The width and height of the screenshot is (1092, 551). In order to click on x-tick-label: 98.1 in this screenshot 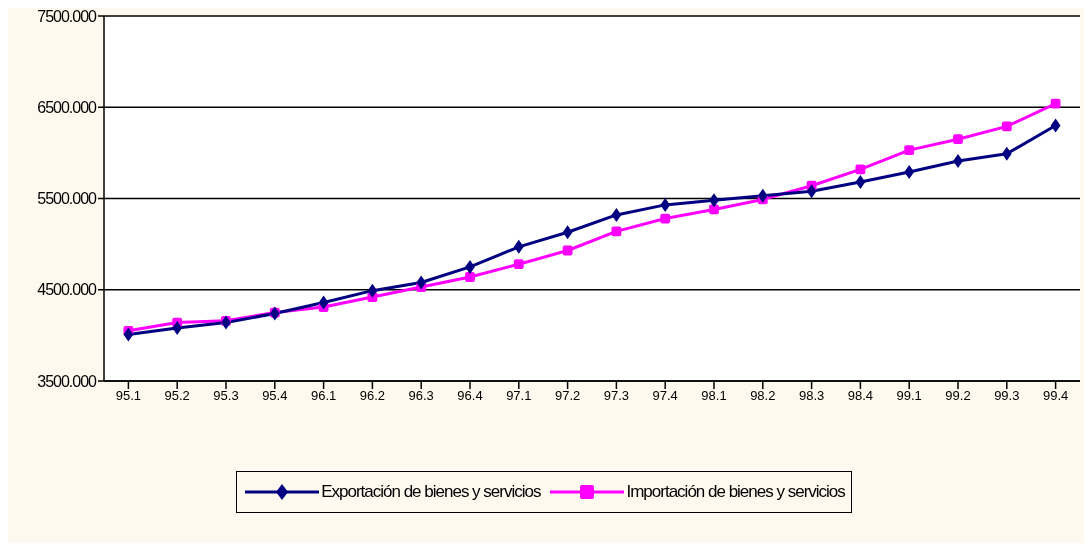, I will do `click(714, 396)`.